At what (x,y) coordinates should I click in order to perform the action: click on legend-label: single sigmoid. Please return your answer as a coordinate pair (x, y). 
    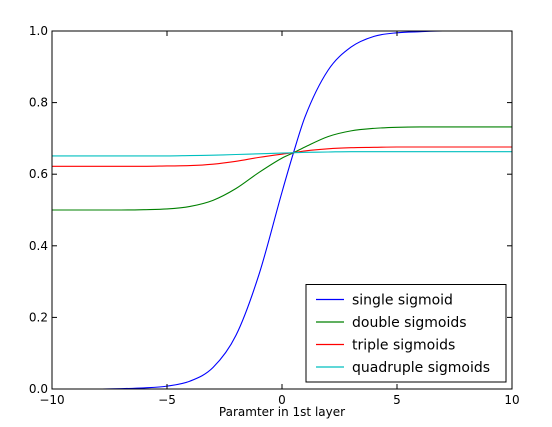
    Looking at the image, I should click on (402, 301).